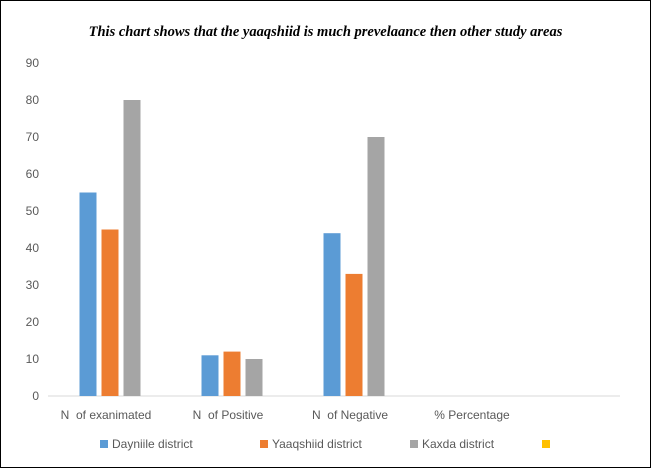 The image size is (651, 468). Describe the element at coordinates (472, 415) in the screenshot. I see `x-category-label: % Percentage` at that location.